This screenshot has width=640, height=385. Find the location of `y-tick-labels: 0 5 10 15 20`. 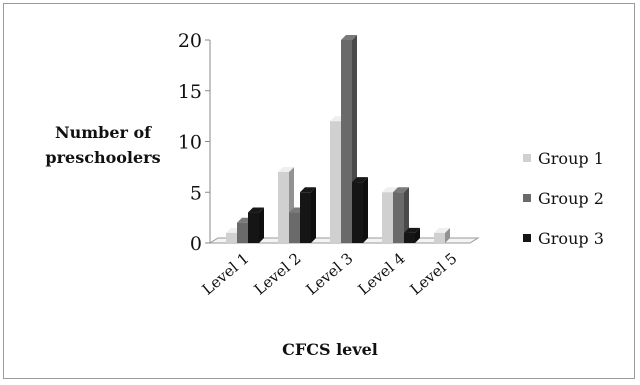

y-tick-labels: 0 5 10 15 20 is located at coordinates (190, 142).